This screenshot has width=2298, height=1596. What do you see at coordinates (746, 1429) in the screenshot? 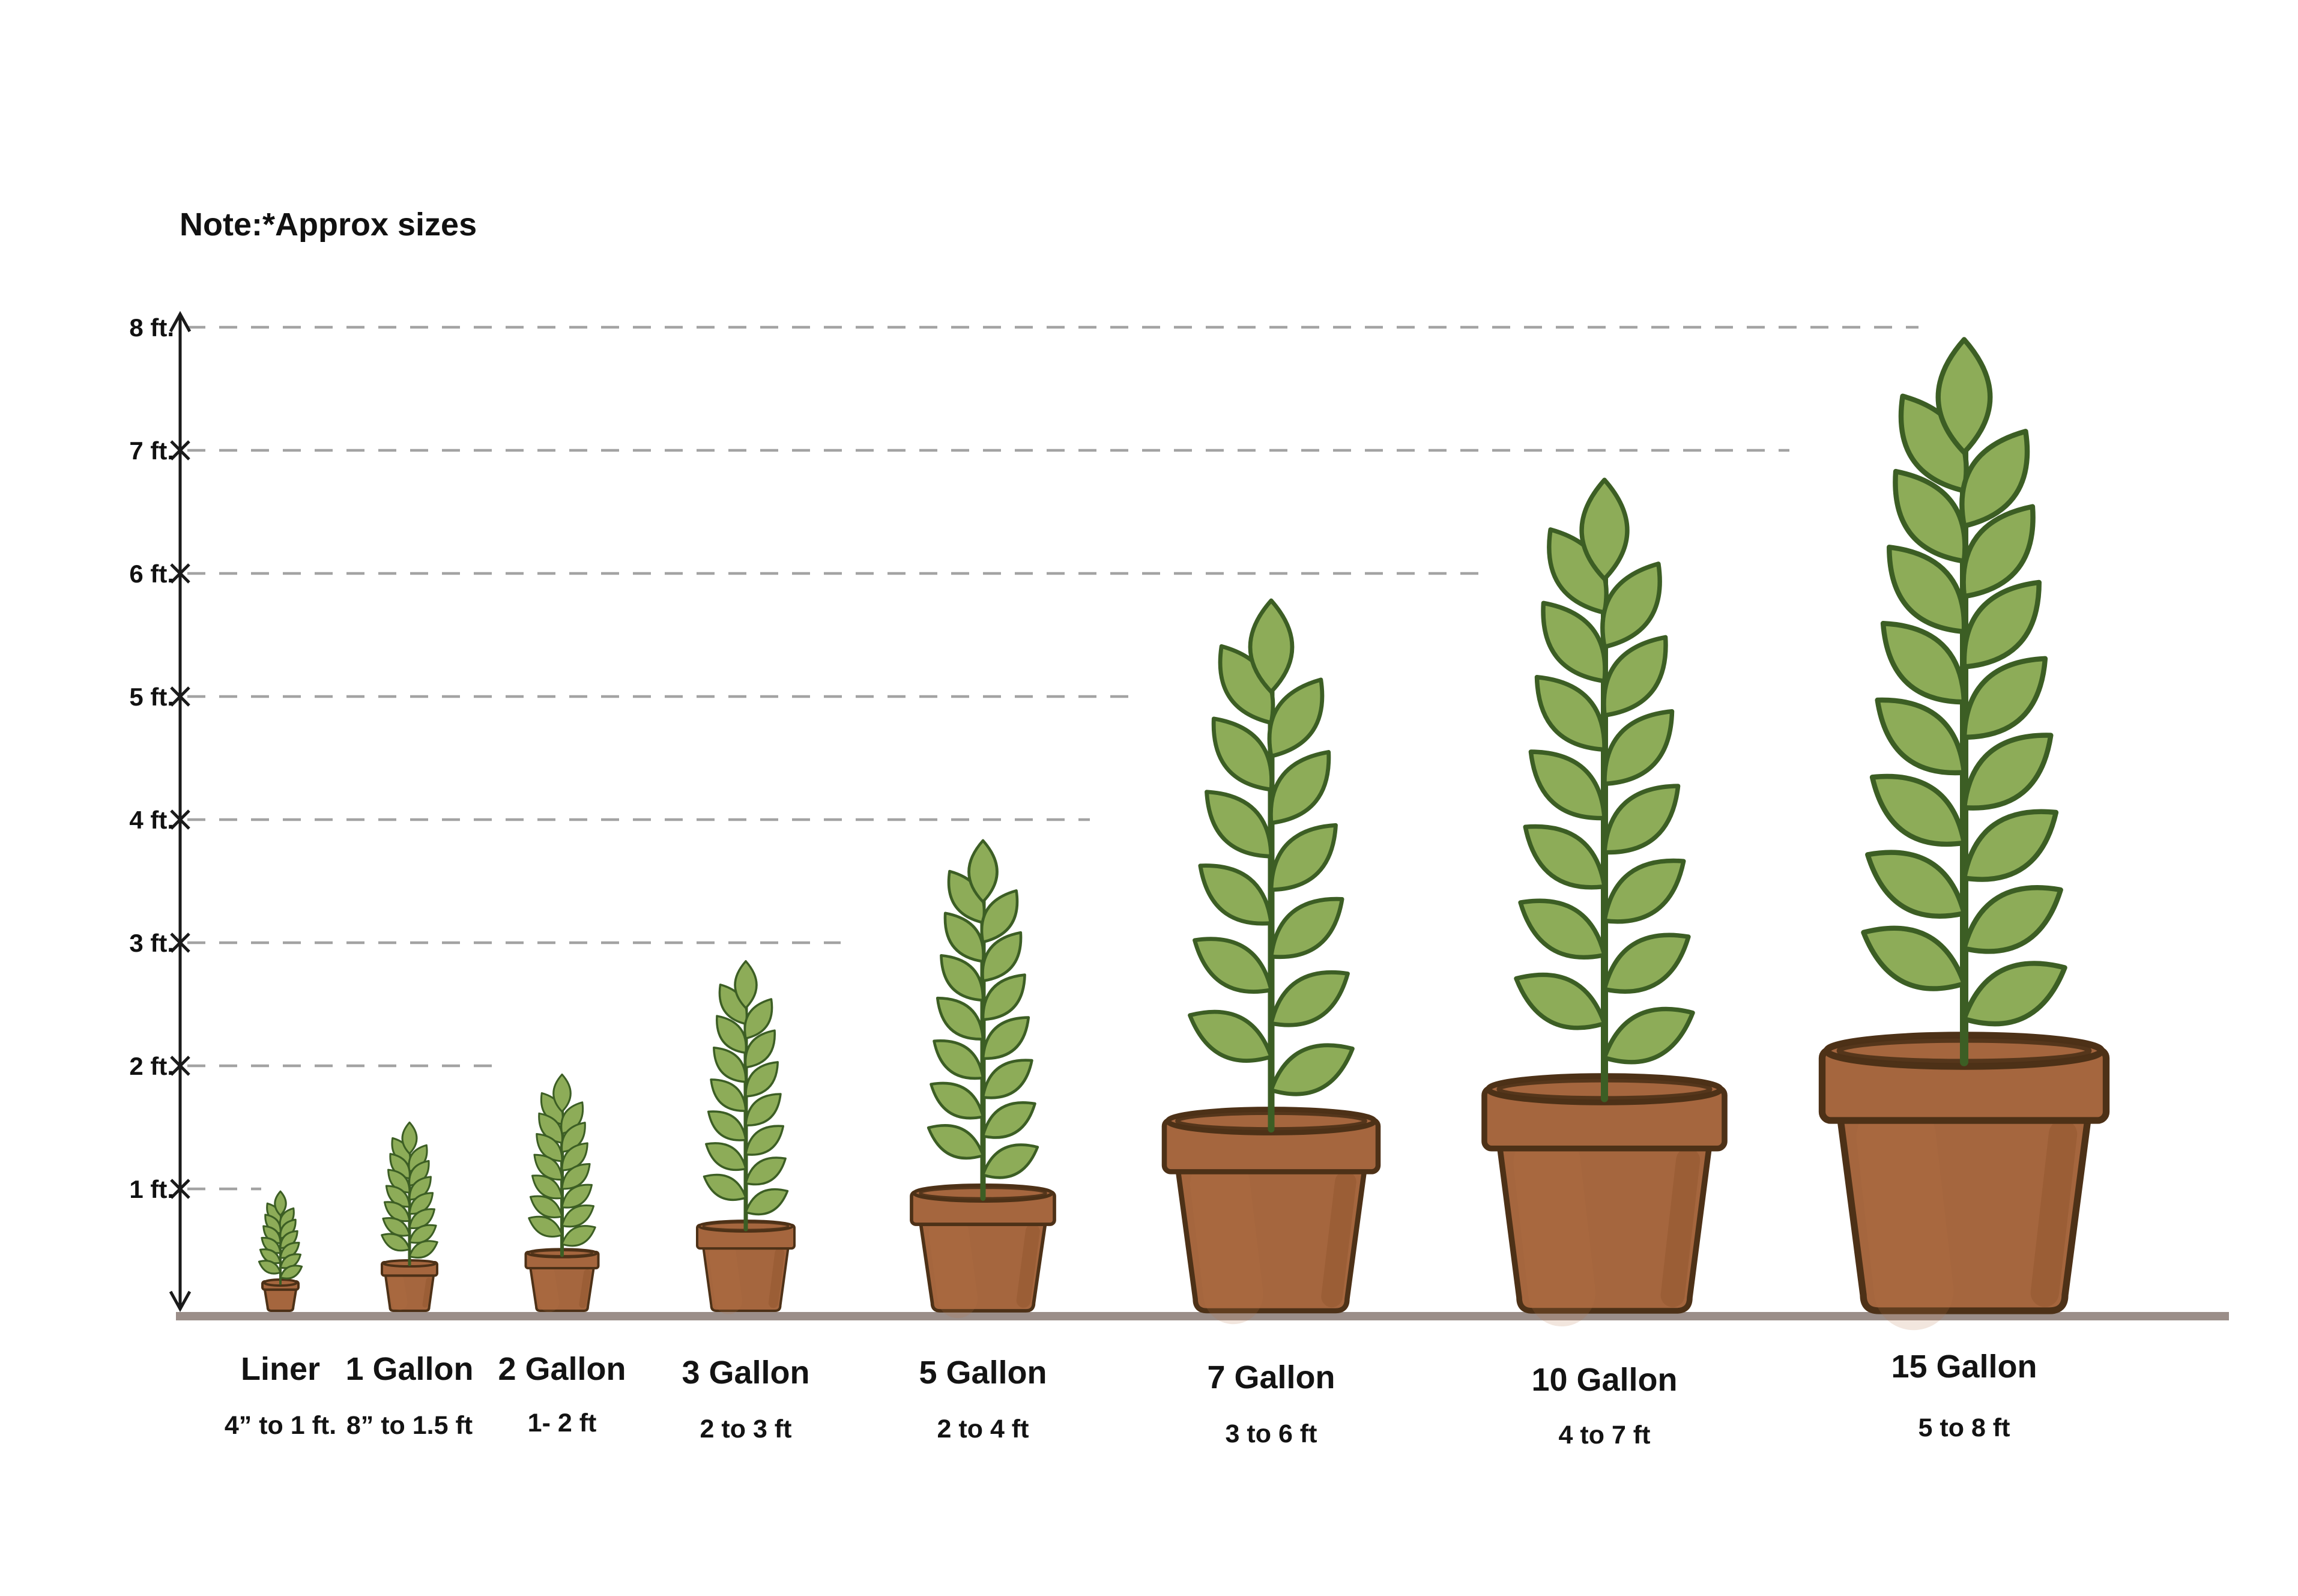
I see `size-range-label-3-gallon: 2 to 3 ft` at bounding box center [746, 1429].